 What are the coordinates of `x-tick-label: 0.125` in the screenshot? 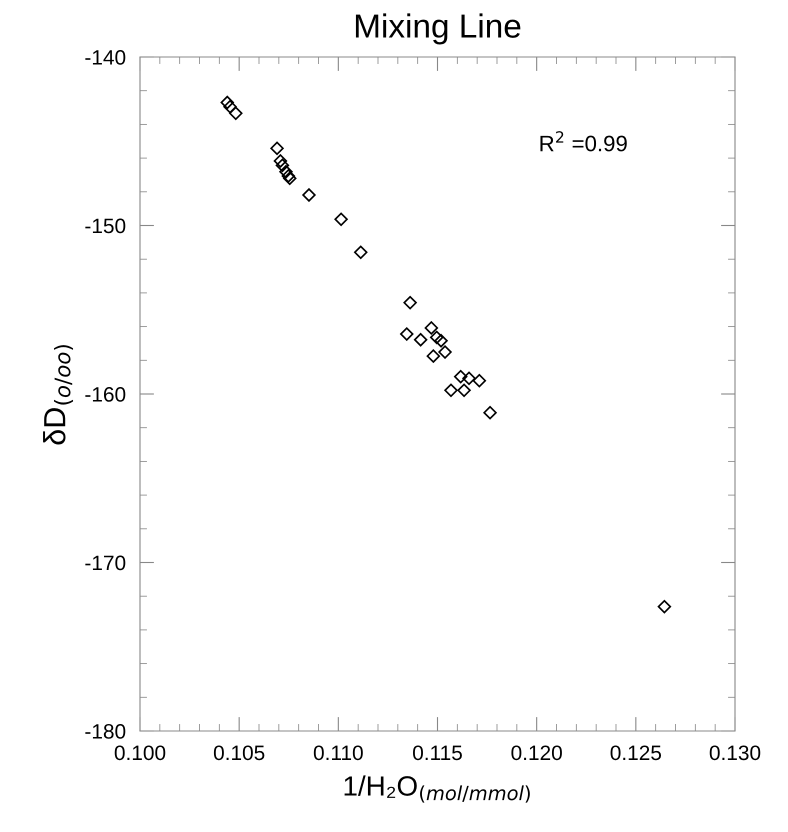 It's located at (636, 752).